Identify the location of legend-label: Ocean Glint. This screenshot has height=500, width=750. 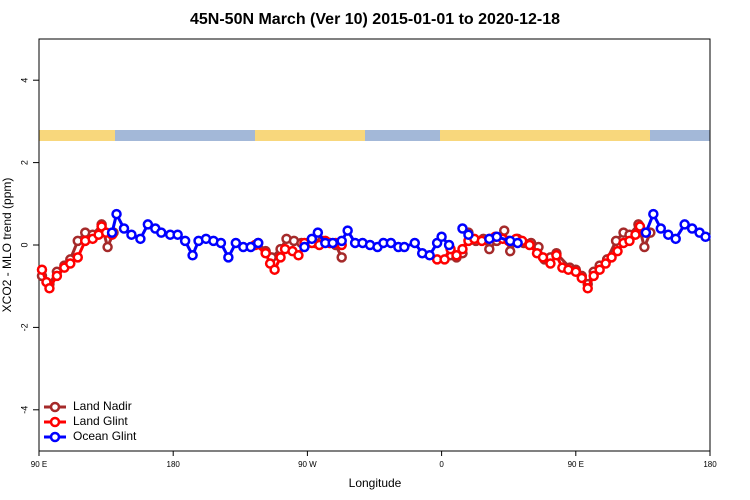
(105, 436).